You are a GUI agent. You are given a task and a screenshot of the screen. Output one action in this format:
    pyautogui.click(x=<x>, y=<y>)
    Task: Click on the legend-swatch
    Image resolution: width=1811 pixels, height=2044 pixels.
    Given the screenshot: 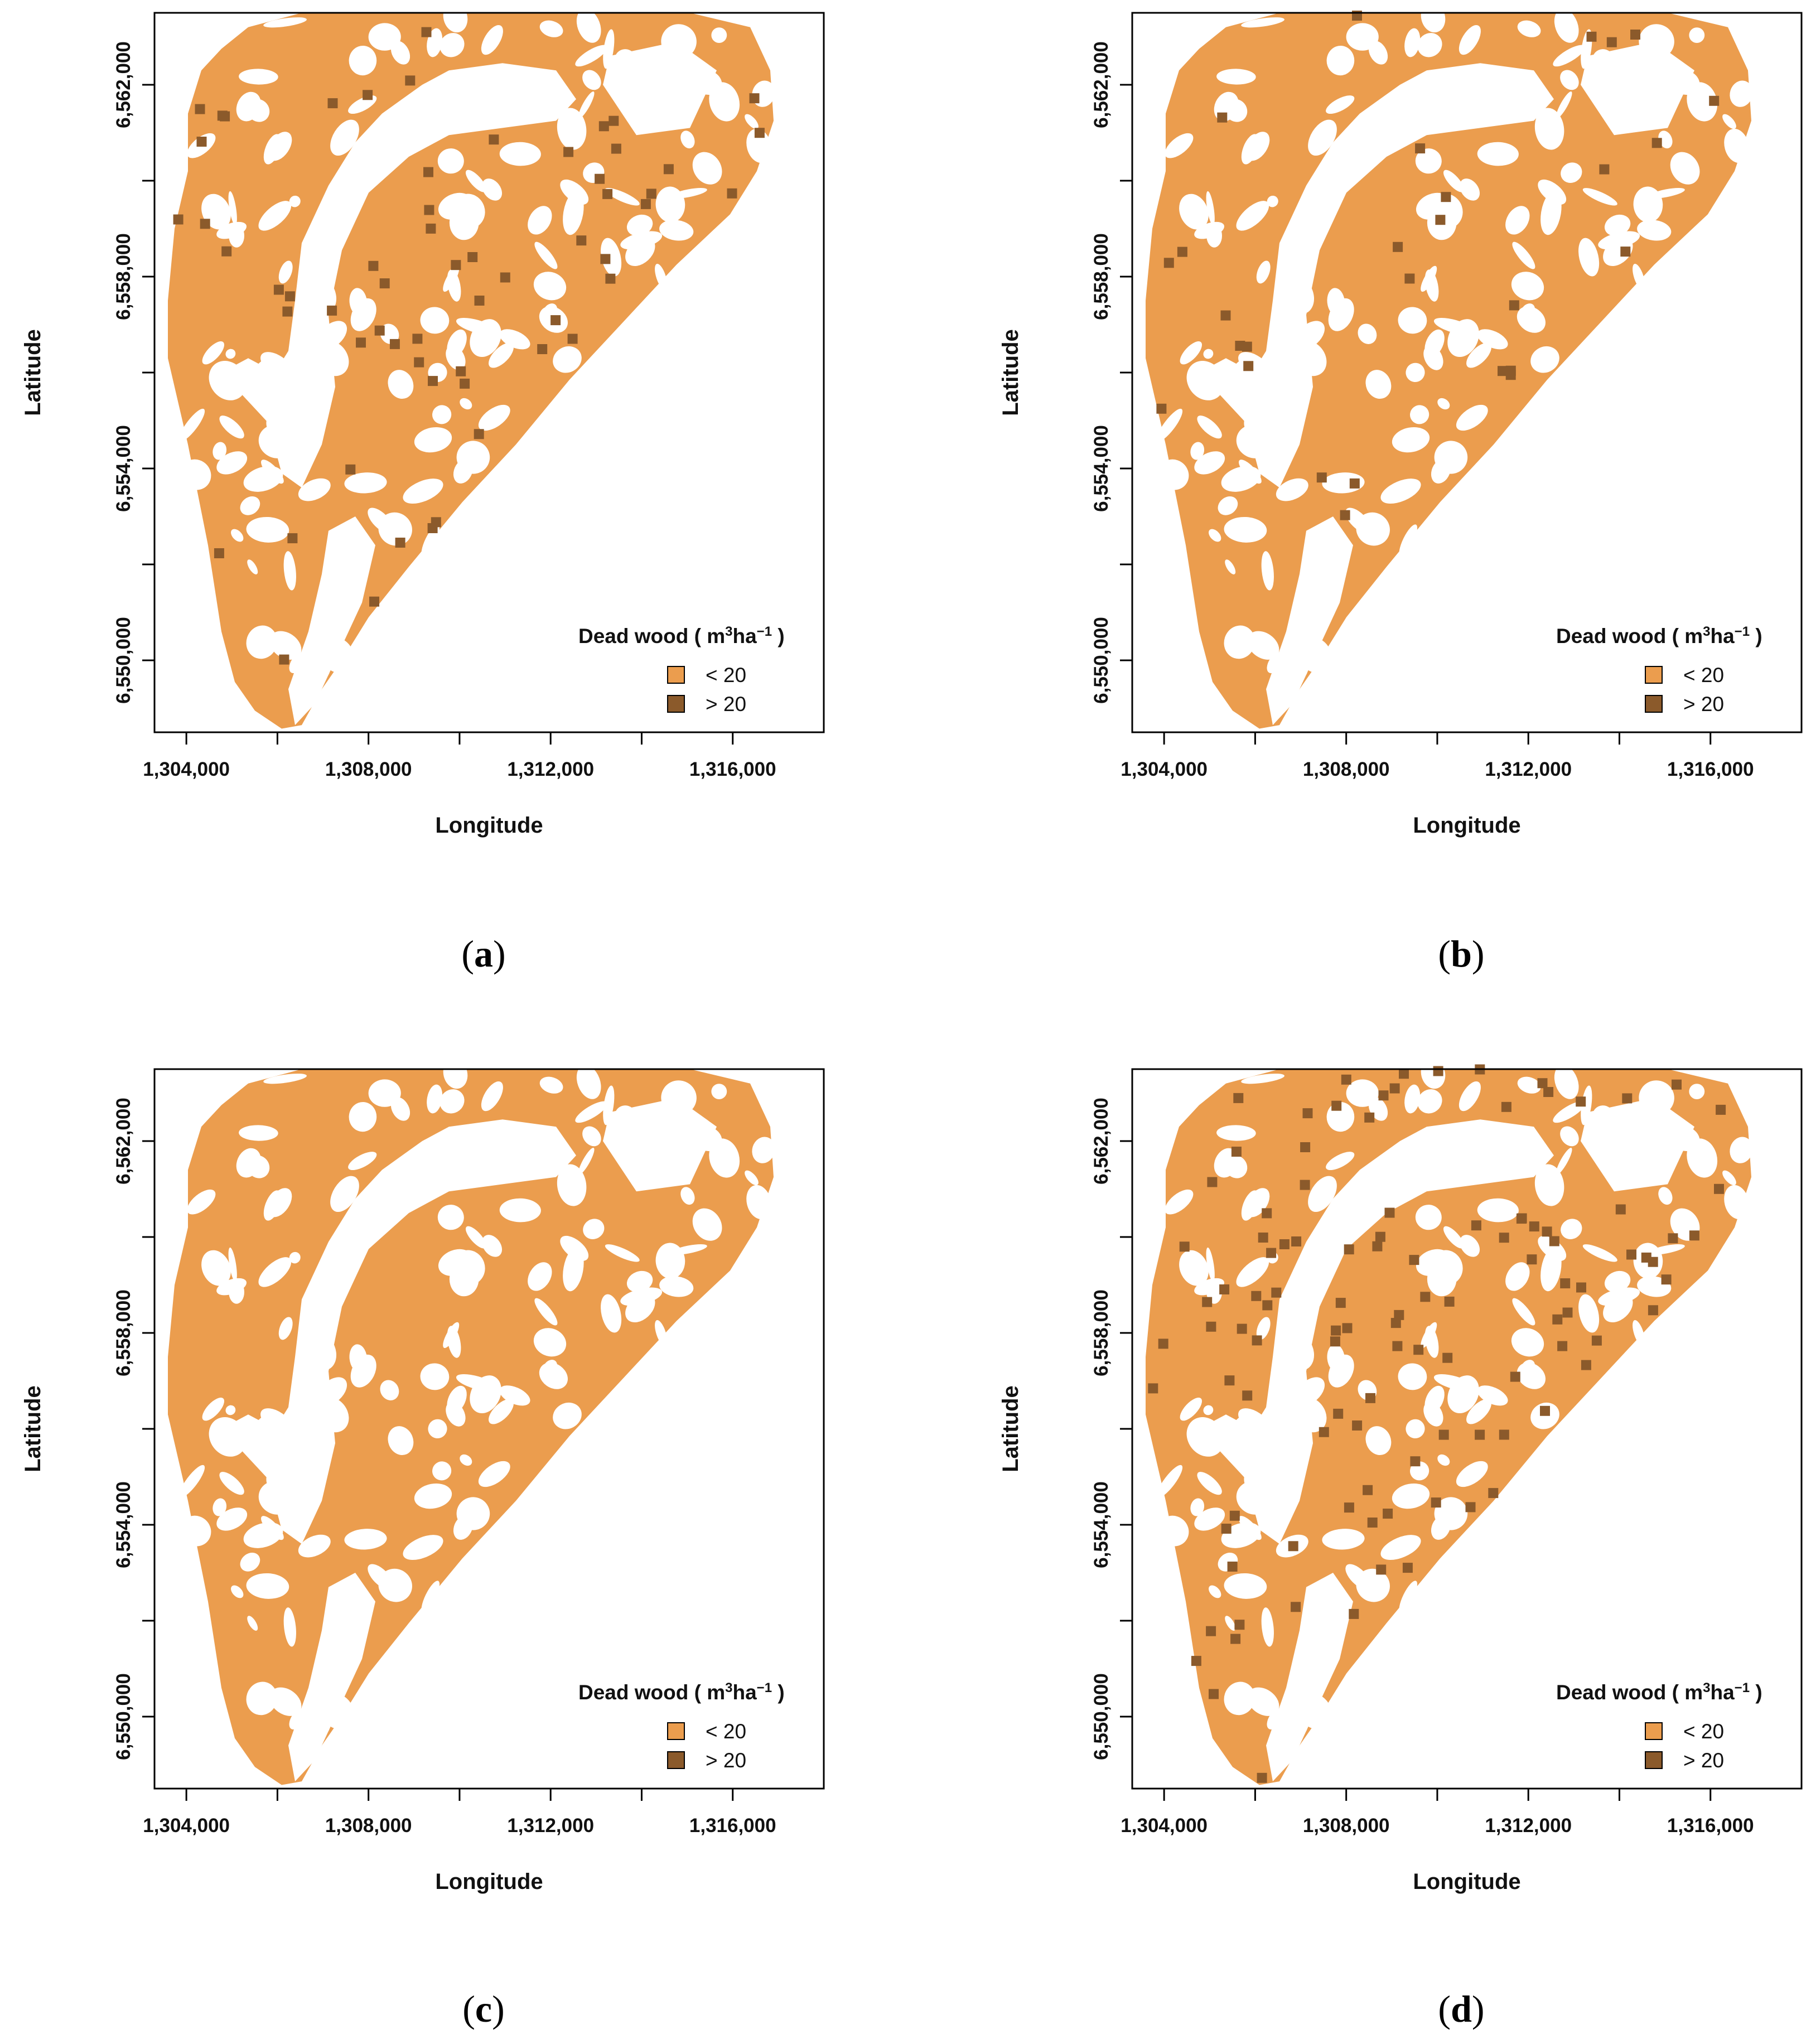 What is the action you would take?
    pyautogui.click(x=676, y=1731)
    